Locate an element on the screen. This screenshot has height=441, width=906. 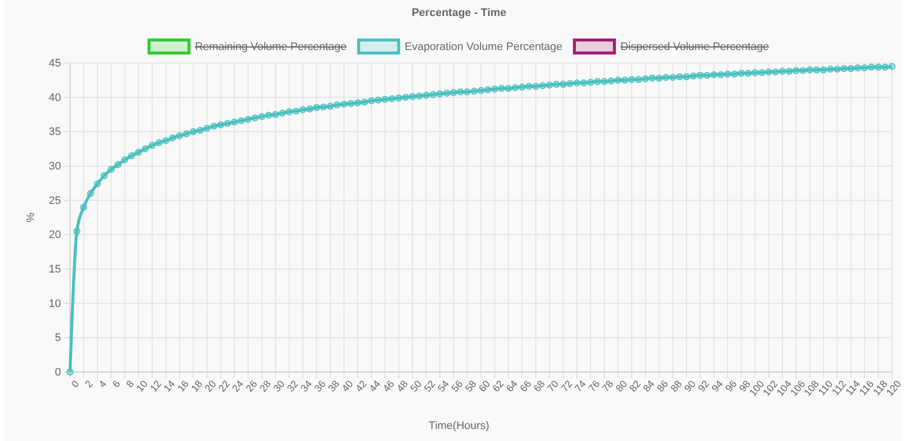
x-tick-label: 72 is located at coordinates (567, 386).